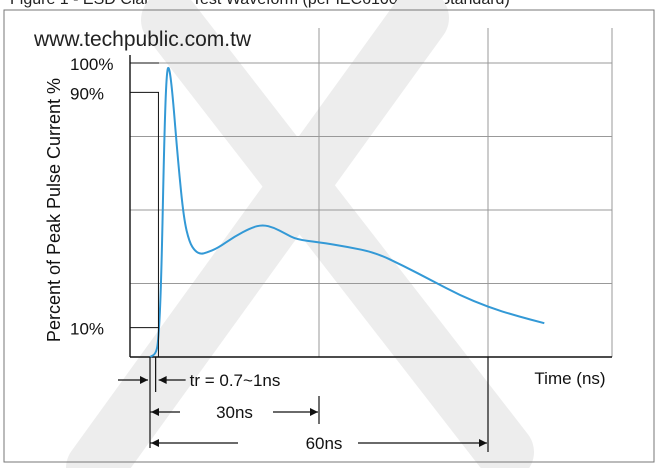 This screenshot has height=473, width=658. I want to click on tr-label: tr = 0.7~1ns, so click(235, 380).